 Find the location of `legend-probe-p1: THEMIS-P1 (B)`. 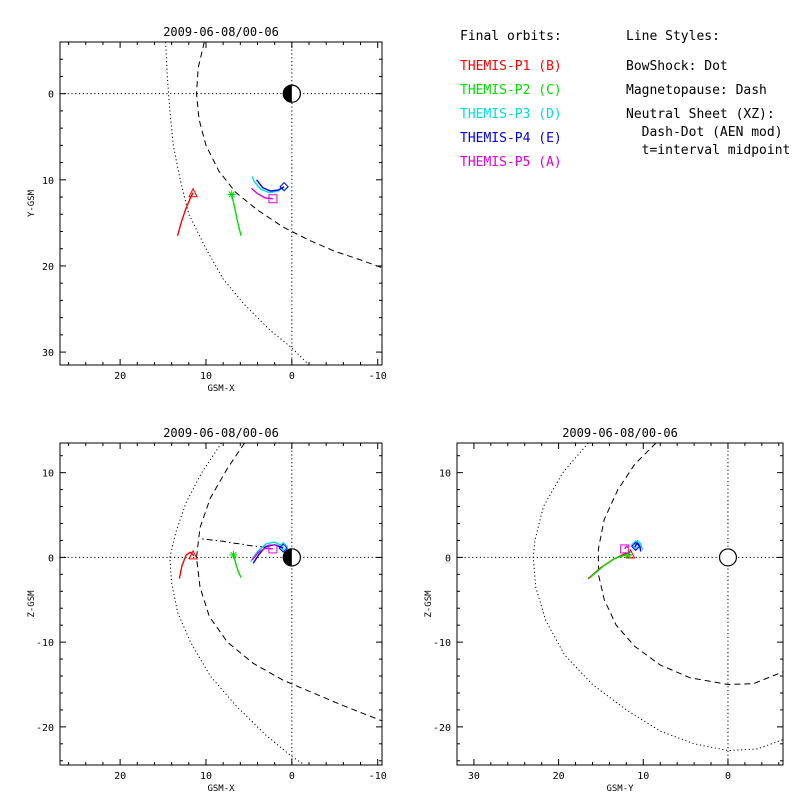

legend-probe-p1: THEMIS-P1 (B) is located at coordinates (511, 66).